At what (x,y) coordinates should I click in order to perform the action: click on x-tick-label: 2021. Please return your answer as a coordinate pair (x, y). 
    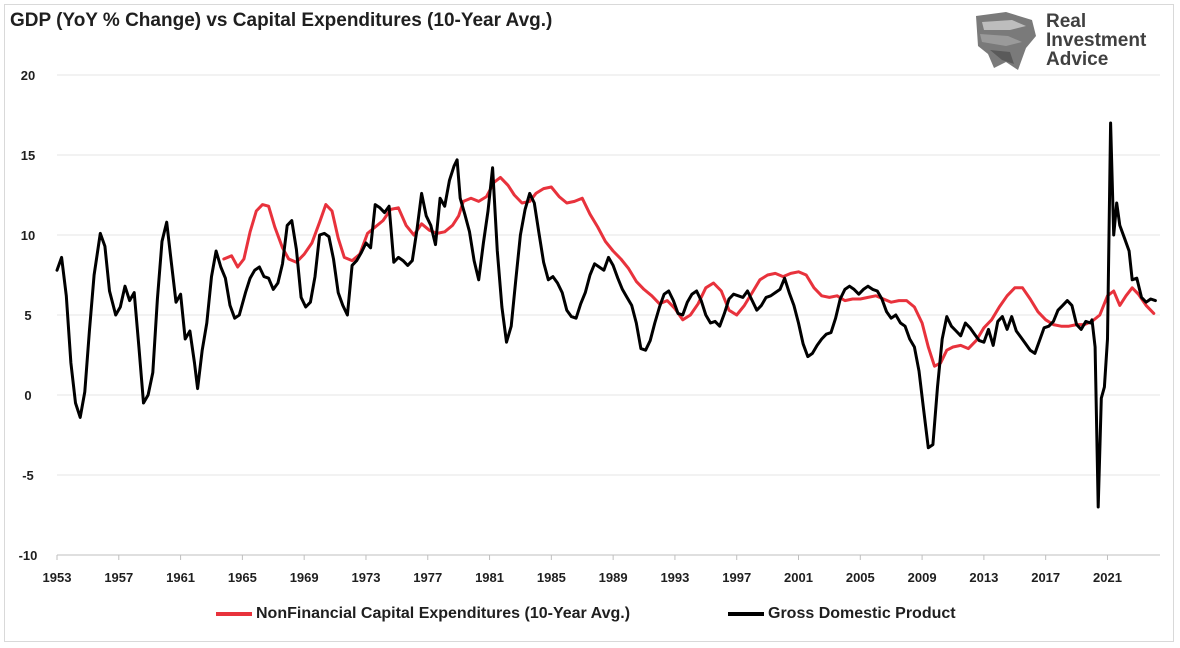
    Looking at the image, I should click on (1107, 577).